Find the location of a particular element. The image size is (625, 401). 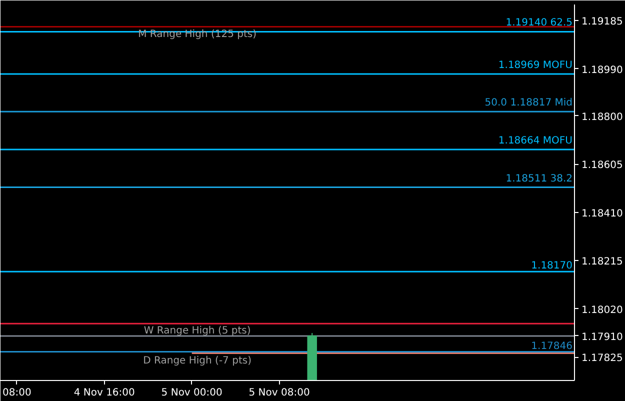

annotation: W Range High (5 pts) is located at coordinates (197, 331).